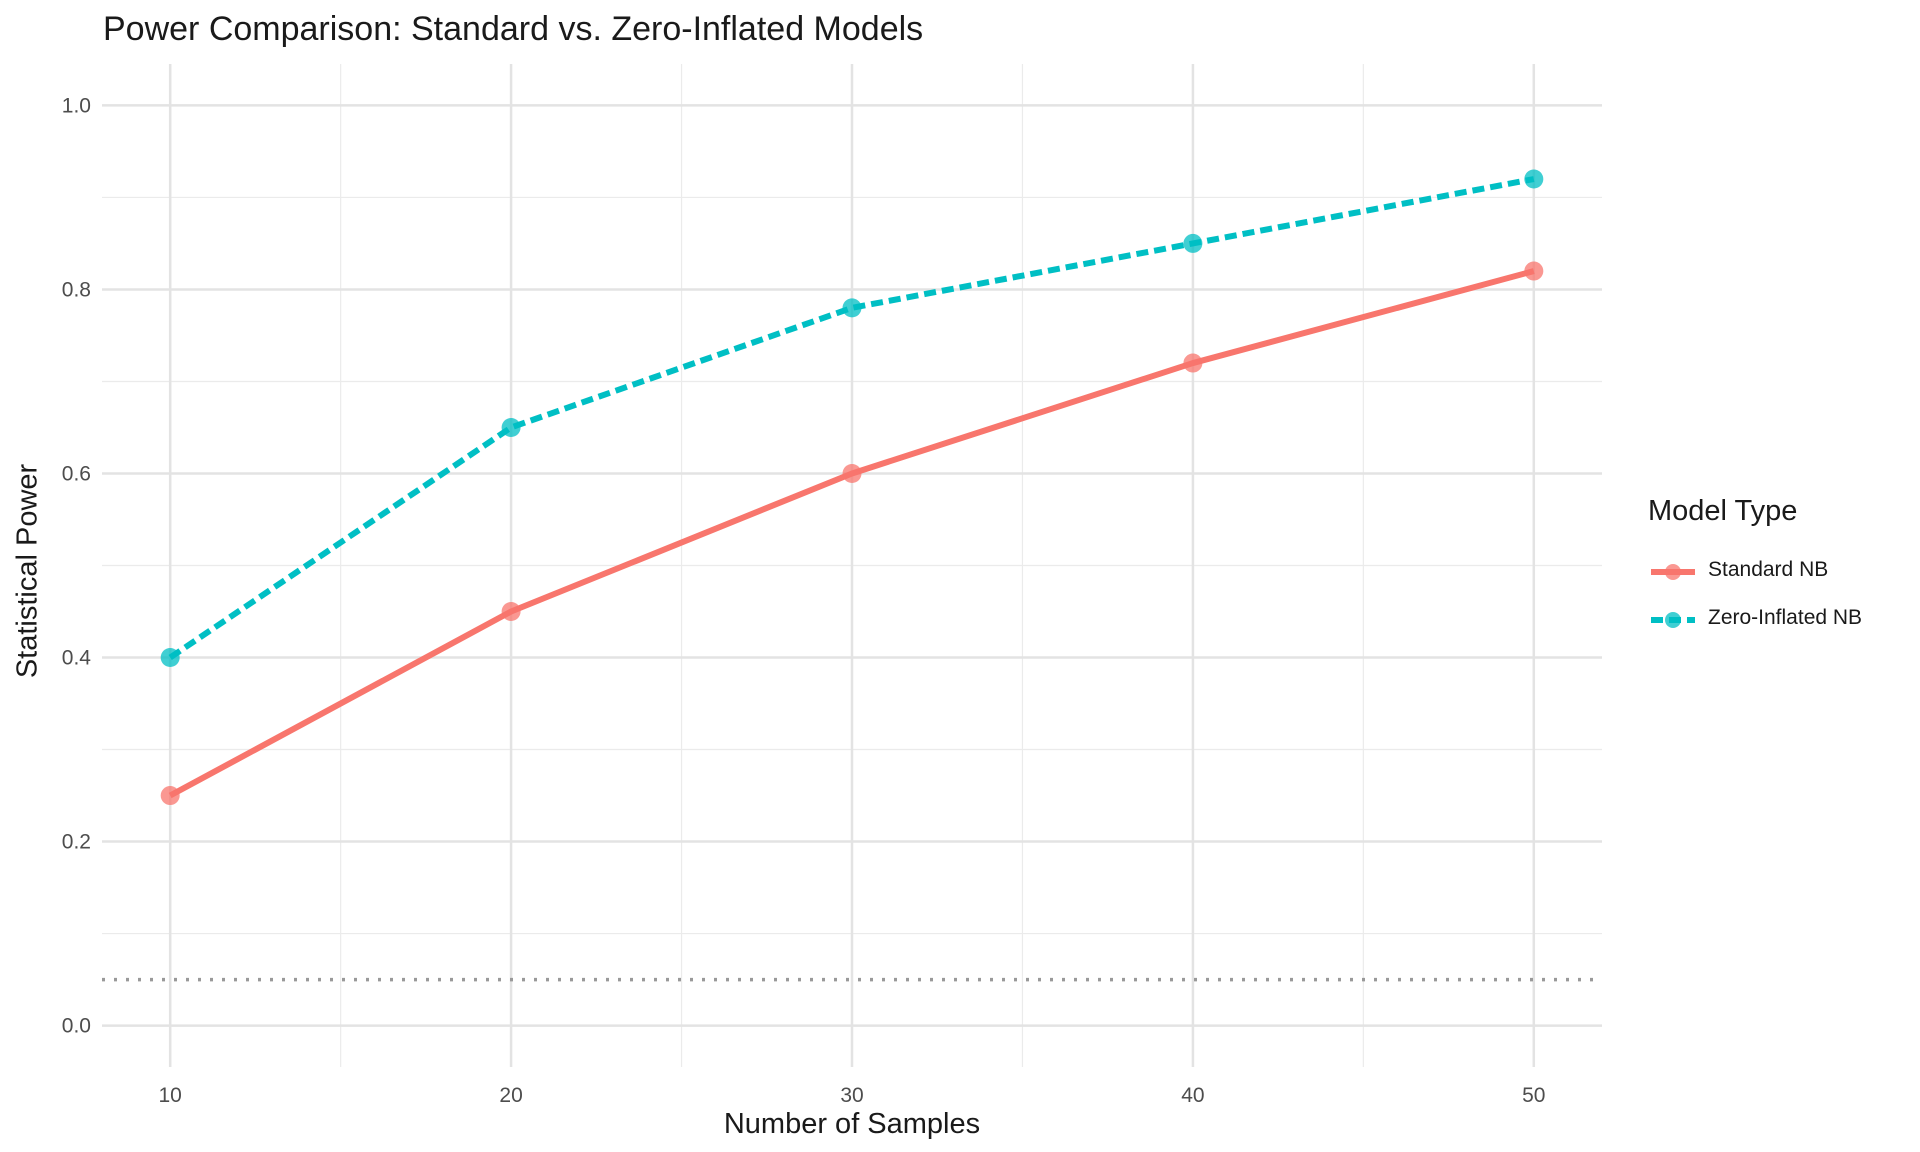  What do you see at coordinates (852, 1124) in the screenshot?
I see `x-axis-label: Number of Samples` at bounding box center [852, 1124].